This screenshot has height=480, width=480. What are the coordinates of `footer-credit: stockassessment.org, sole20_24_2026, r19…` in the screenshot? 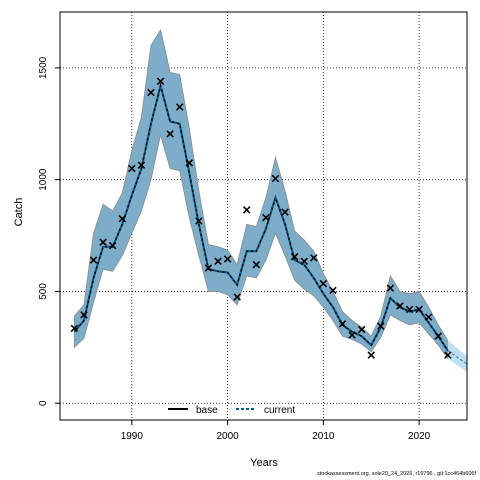 It's located at (396, 474).